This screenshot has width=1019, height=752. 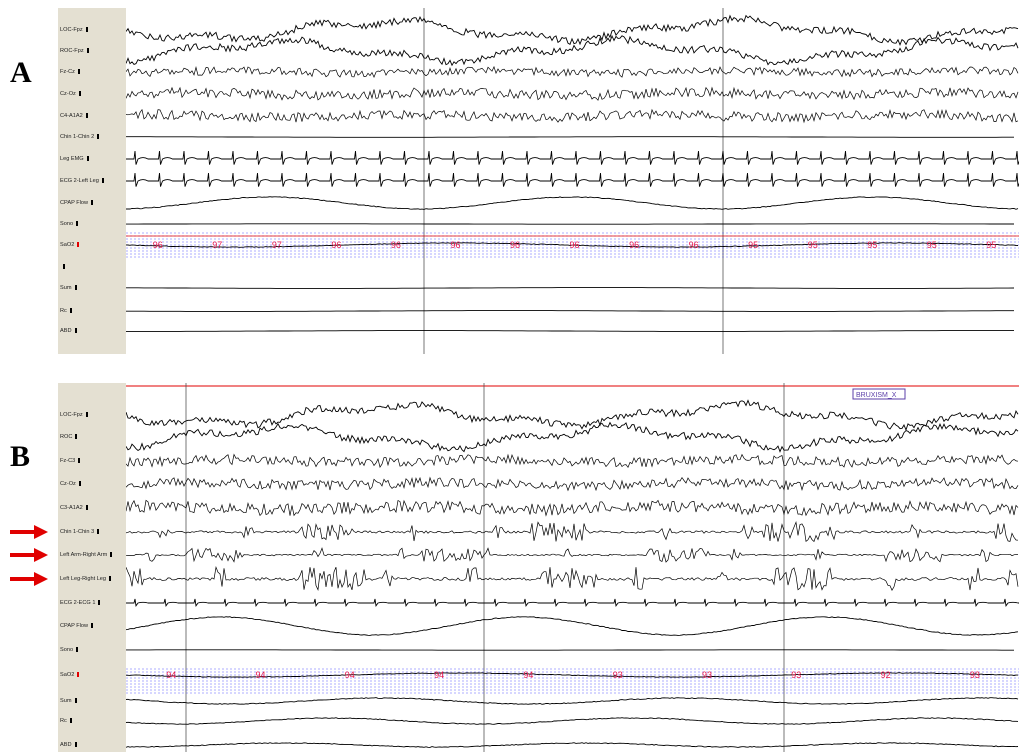 What do you see at coordinates (67, 245) in the screenshot?
I see `channel-label-text: SaO2` at bounding box center [67, 245].